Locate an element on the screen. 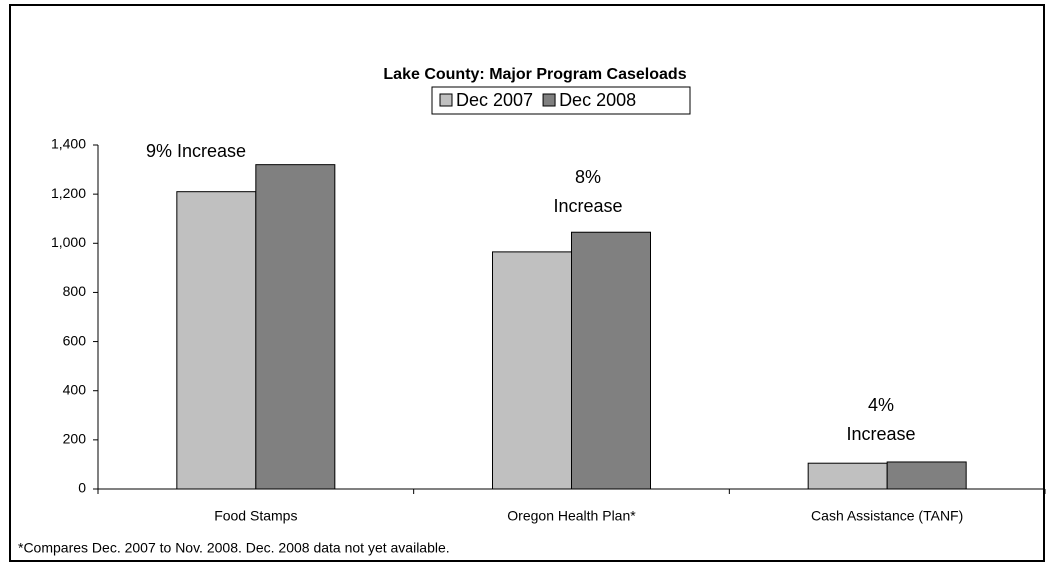 The height and width of the screenshot is (566, 1053). y-tick-label: 800 is located at coordinates (75, 291).